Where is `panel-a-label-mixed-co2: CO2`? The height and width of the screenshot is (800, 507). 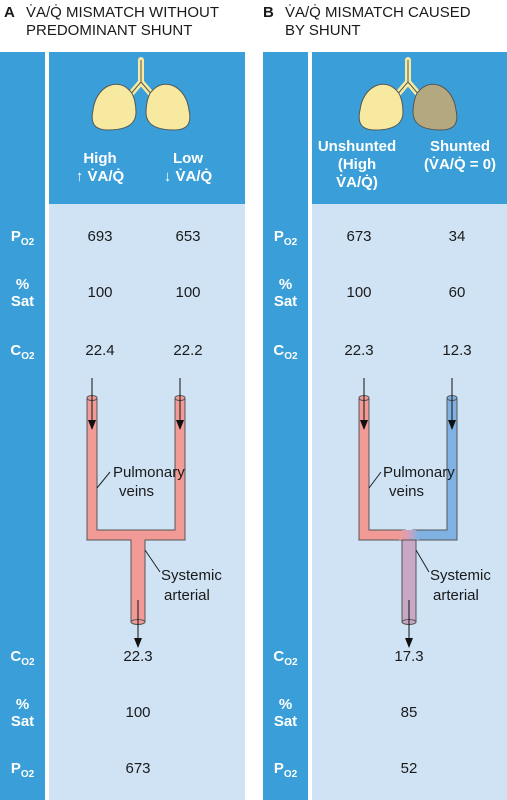 panel-a-label-mixed-co2: CO2 is located at coordinates (22, 659).